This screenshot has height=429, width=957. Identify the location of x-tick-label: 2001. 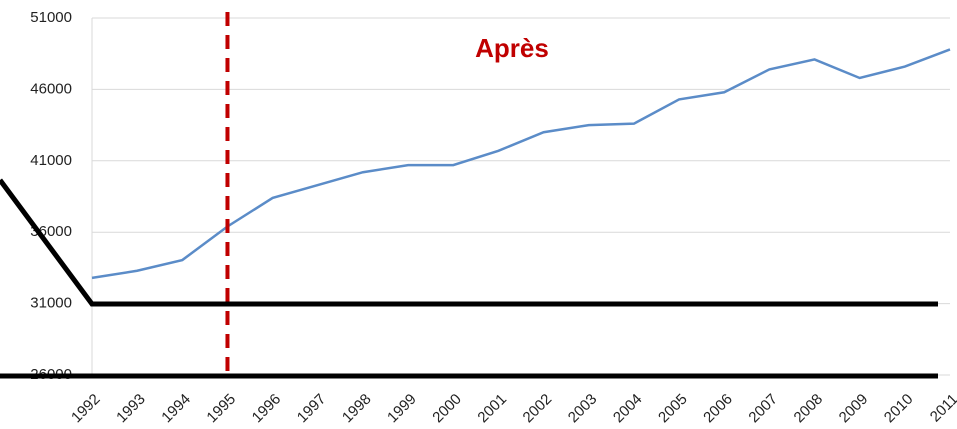
(492, 409).